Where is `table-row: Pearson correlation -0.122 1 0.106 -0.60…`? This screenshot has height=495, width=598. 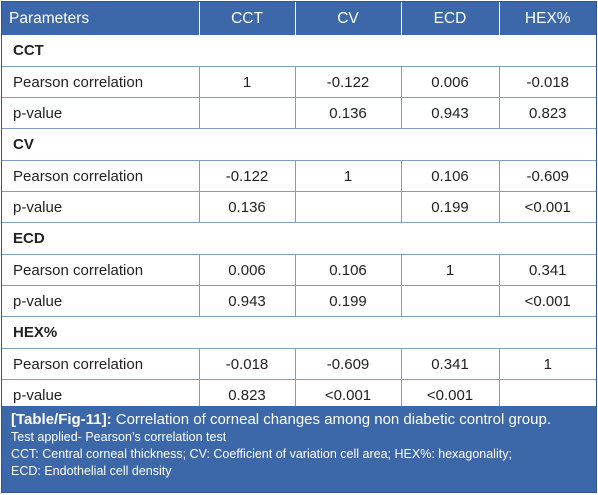
table-row: Pearson correlation -0.122 1 0.106 -0.60… is located at coordinates (299, 176).